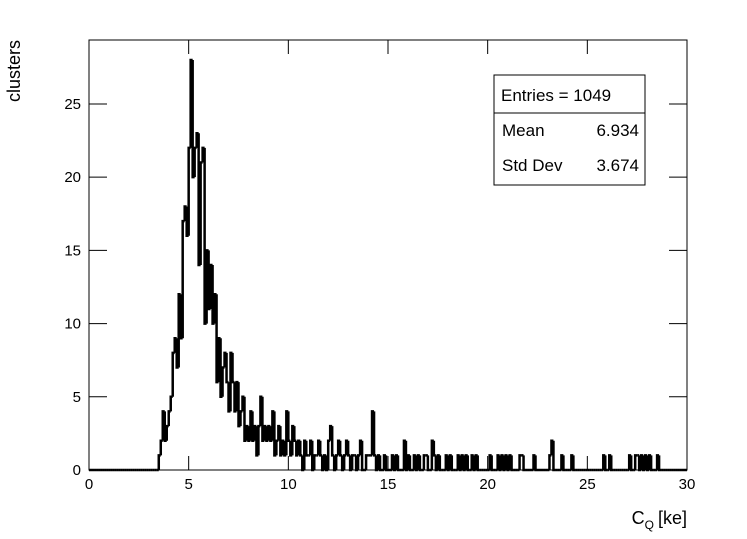 This screenshot has width=747, height=539. What do you see at coordinates (14, 71) in the screenshot?
I see `y-axis-label: clusters` at bounding box center [14, 71].